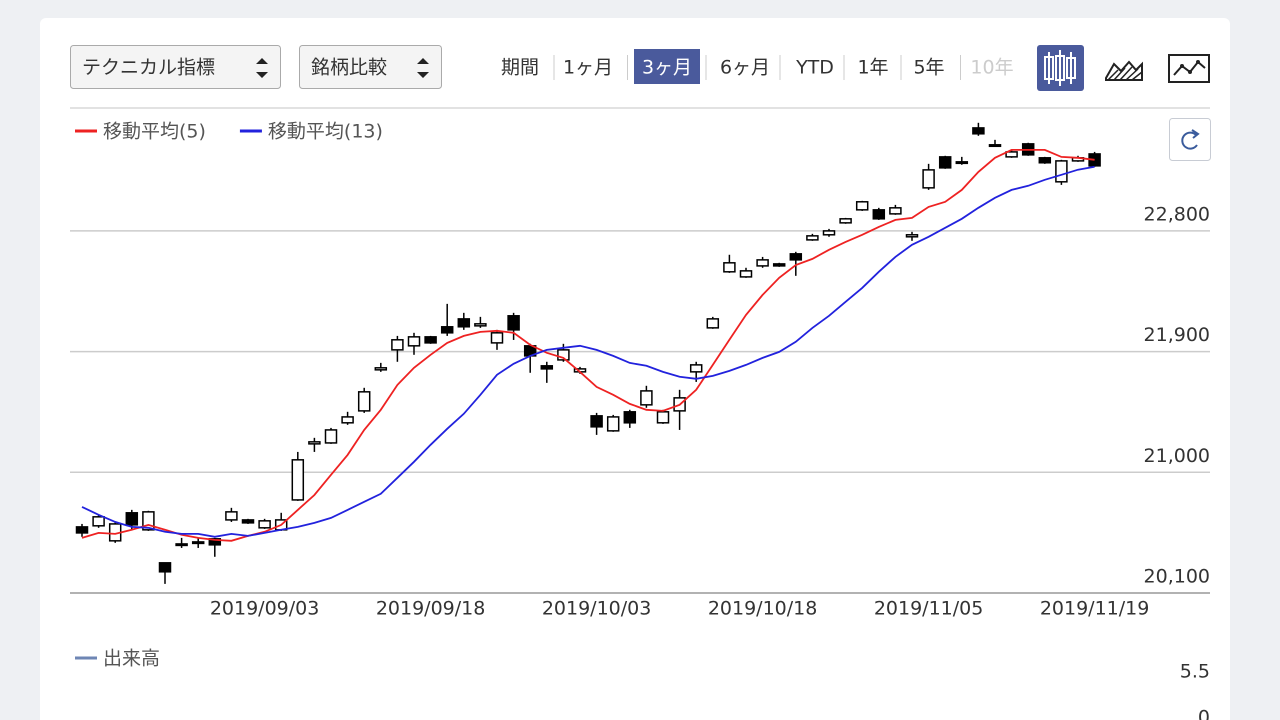 This screenshot has width=1280, height=720. I want to click on period-button: 1年, so click(879, 67).